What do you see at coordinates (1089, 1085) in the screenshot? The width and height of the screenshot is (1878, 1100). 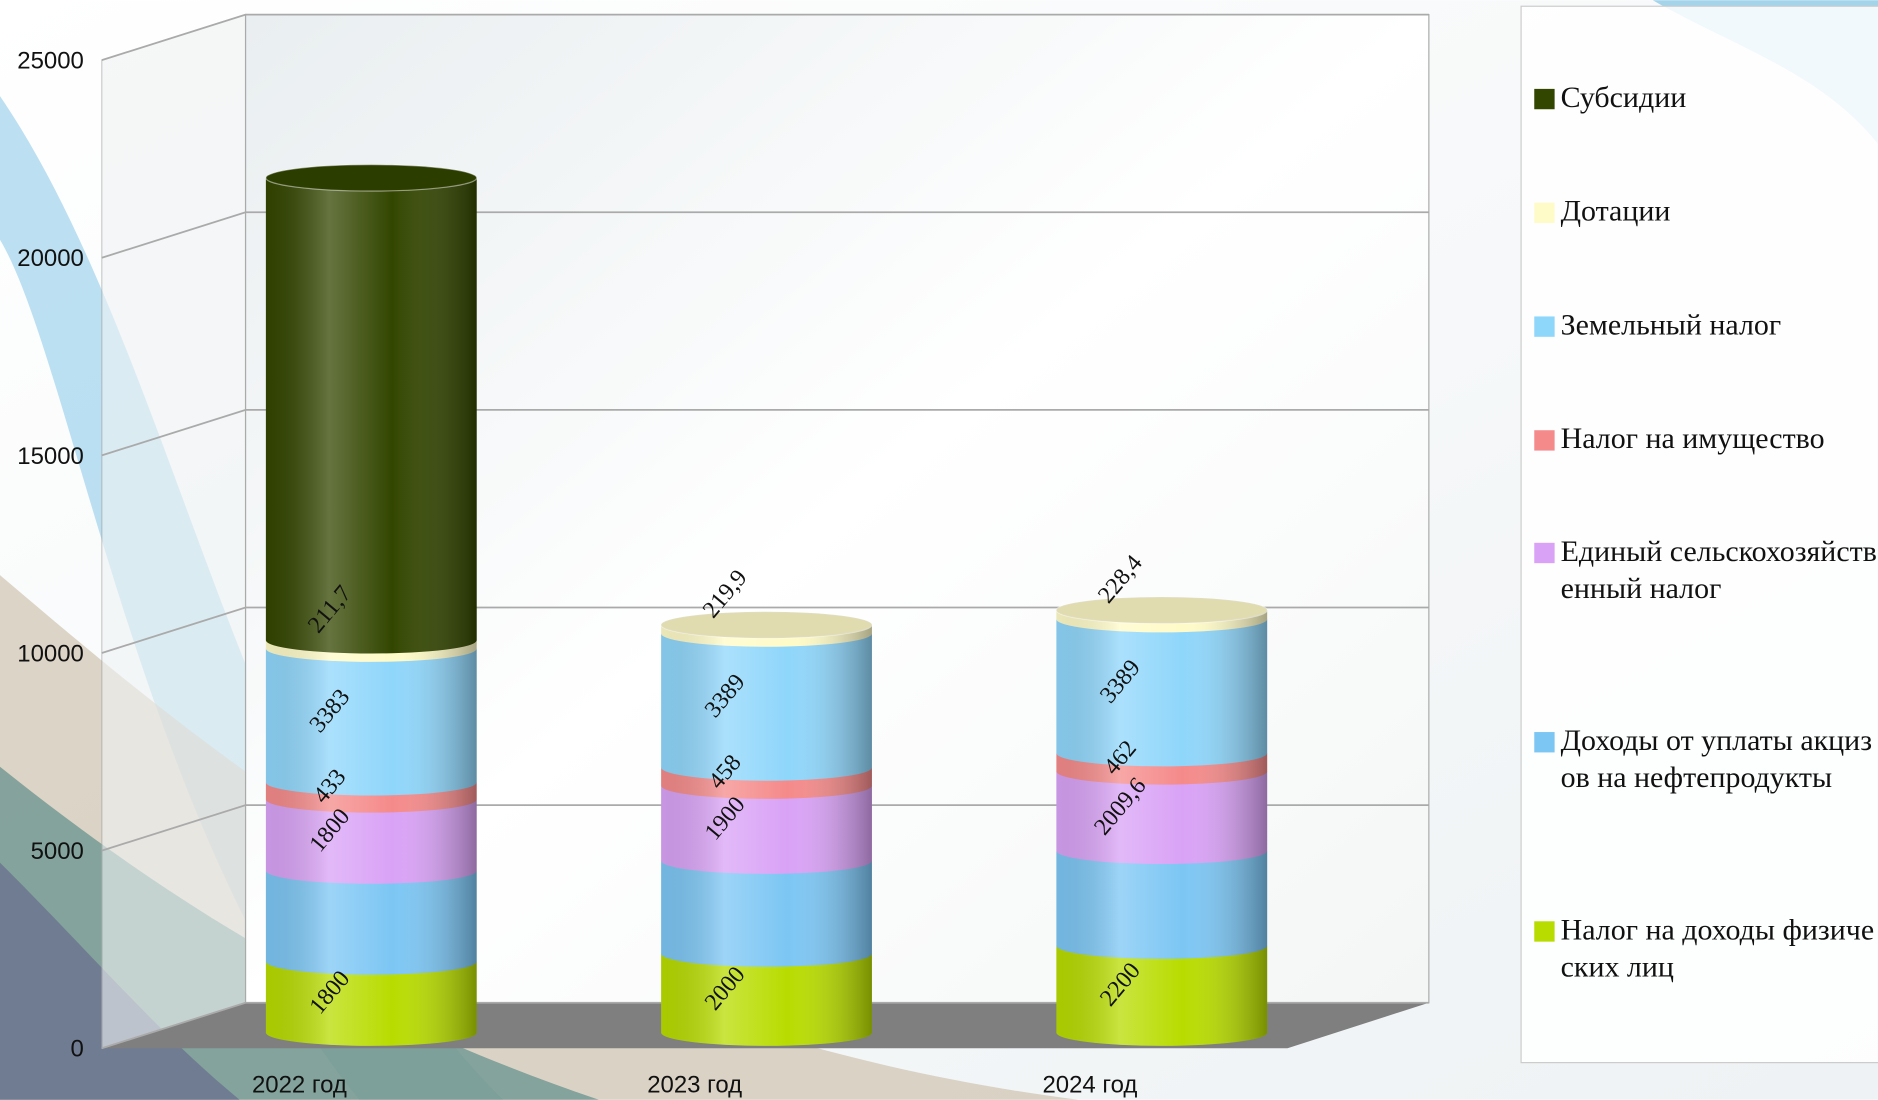 I see `x-tick-label: 2024 год` at bounding box center [1089, 1085].